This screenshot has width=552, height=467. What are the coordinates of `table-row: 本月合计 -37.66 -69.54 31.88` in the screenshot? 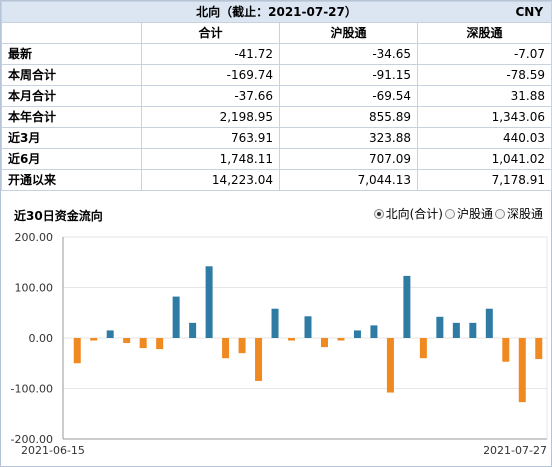 It's located at (276, 96).